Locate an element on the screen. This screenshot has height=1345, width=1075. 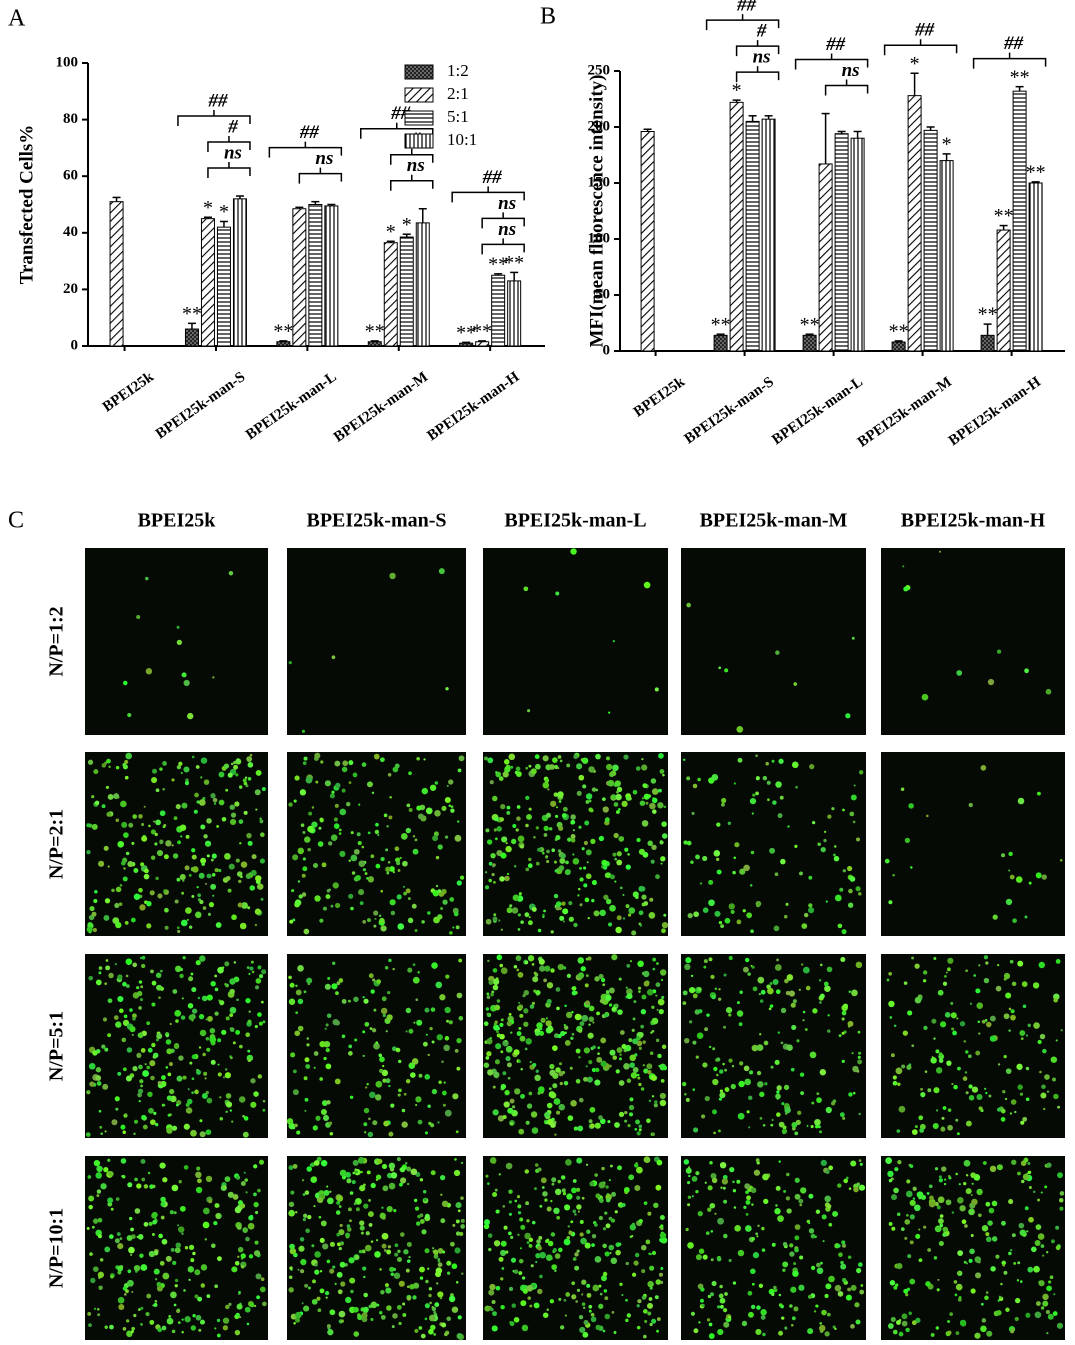
comparison-bracket is located at coordinates (229, 144).